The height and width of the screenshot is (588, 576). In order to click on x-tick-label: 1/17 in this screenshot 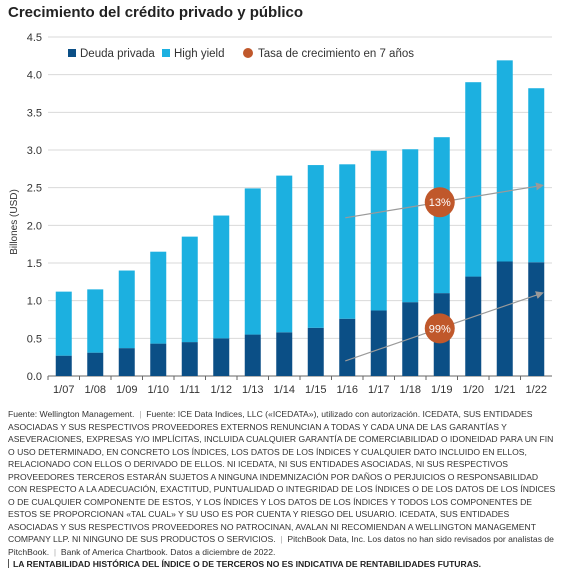, I will do `click(378, 390)`.